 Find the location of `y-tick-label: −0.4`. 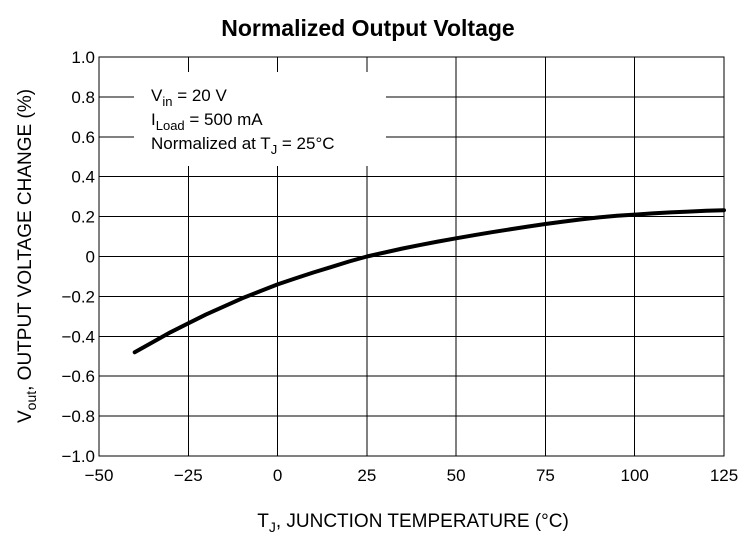

y-tick-label: −0.4 is located at coordinates (78, 336).